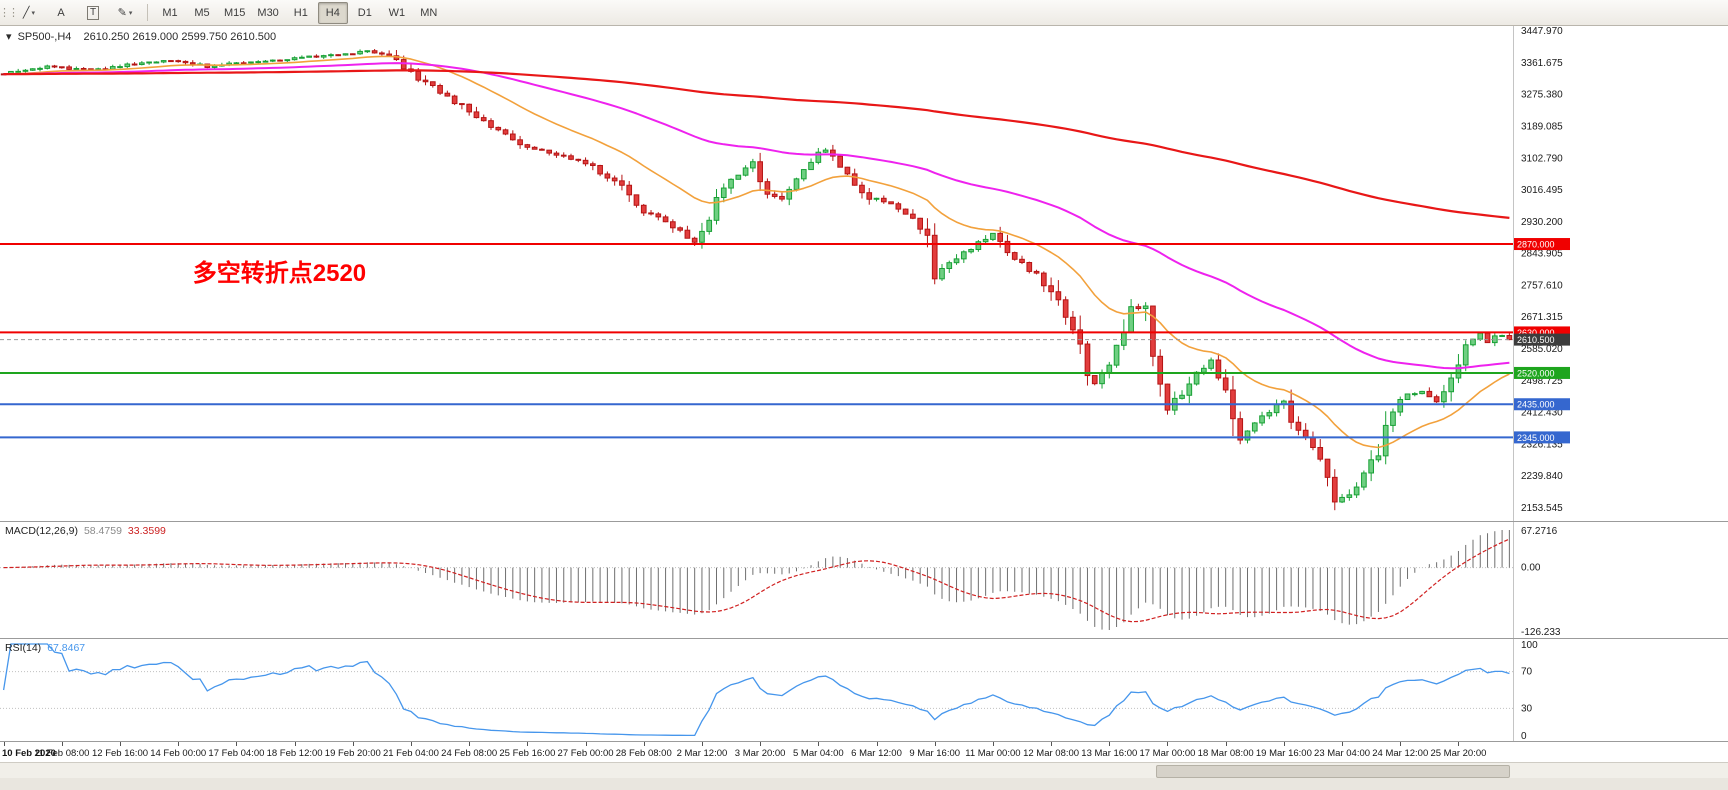  I want to click on svg-text: 3447.970, so click(1542, 31).